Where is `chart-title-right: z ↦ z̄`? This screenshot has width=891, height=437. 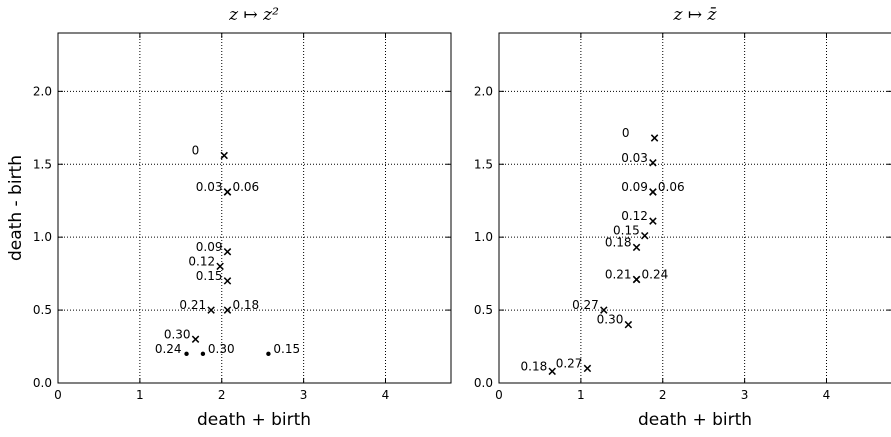
chart-title-right: z ↦ z̄ is located at coordinates (695, 15).